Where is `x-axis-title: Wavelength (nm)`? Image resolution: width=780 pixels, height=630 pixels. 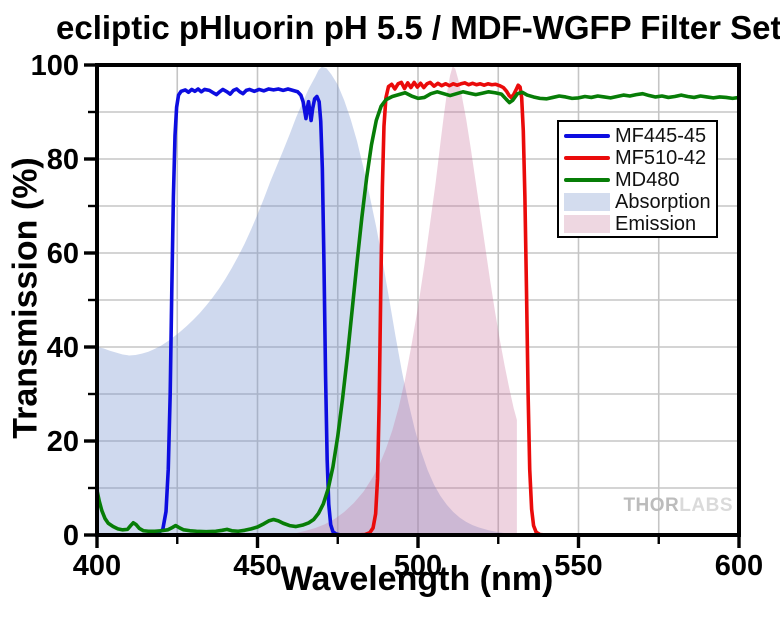
x-axis-title: Wavelength (nm) is located at coordinates (417, 579).